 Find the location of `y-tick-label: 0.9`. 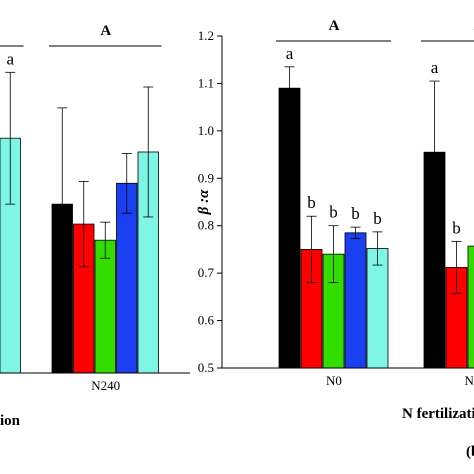

y-tick-label: 0.9 is located at coordinates (206, 177).